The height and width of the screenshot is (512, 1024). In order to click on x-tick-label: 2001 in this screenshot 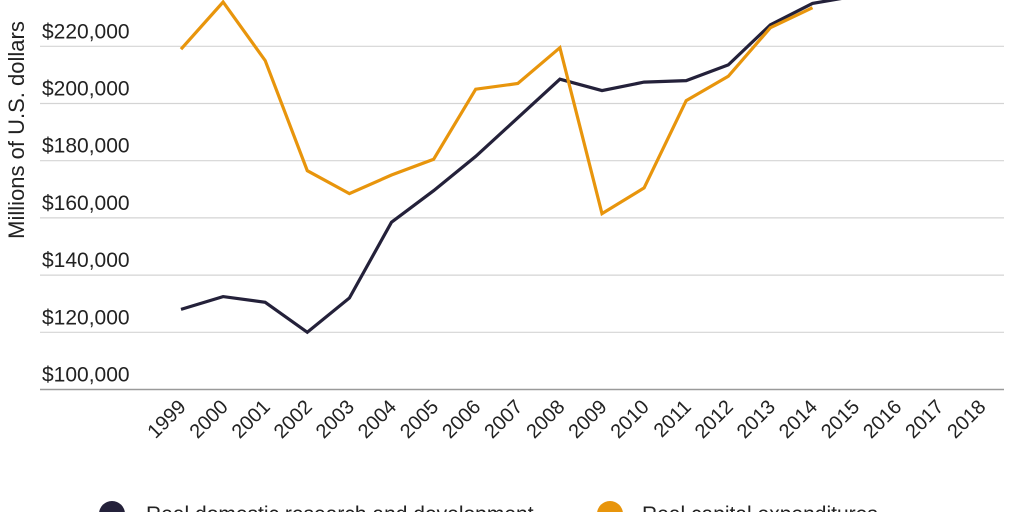, I will do `click(251, 419)`.